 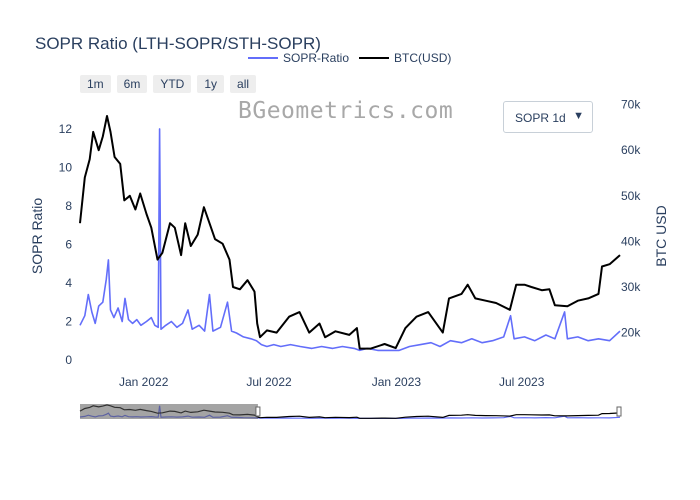 I want to click on y-left-tick-label: 6, so click(x=68, y=244).